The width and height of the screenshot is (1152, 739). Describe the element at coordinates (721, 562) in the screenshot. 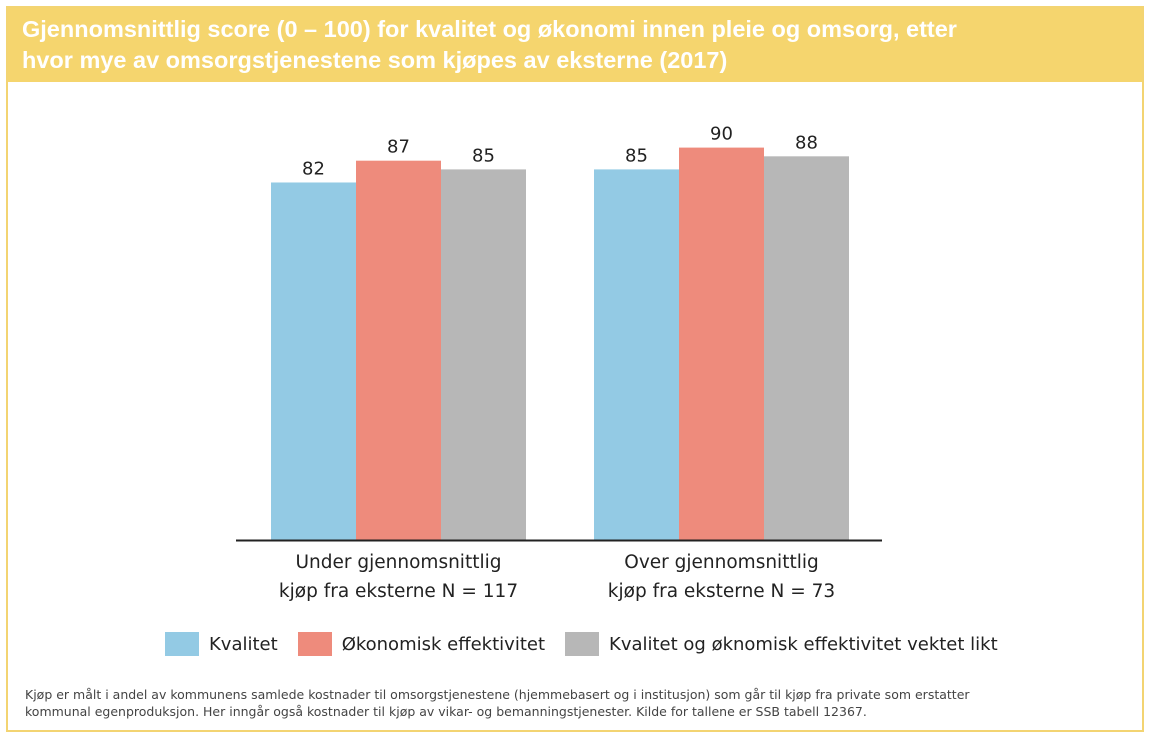

I see `x-tick-label: Over gjennomsnittlig` at that location.